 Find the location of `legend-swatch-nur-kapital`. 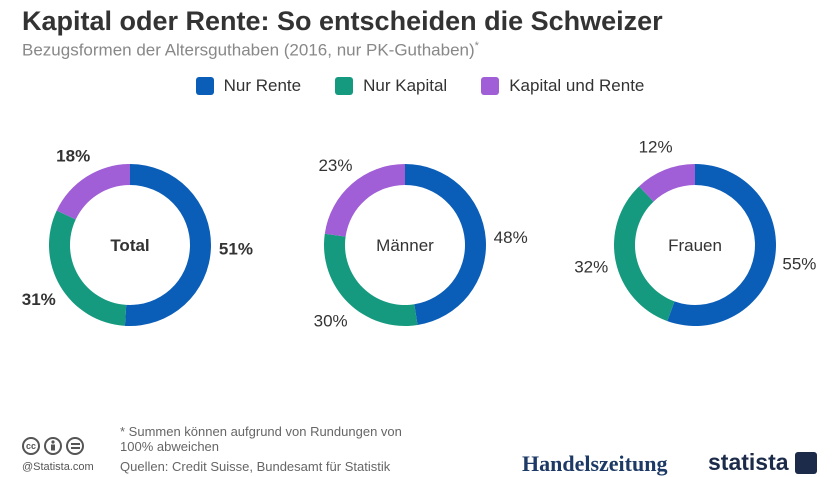

legend-swatch-nur-kapital is located at coordinates (344, 86).